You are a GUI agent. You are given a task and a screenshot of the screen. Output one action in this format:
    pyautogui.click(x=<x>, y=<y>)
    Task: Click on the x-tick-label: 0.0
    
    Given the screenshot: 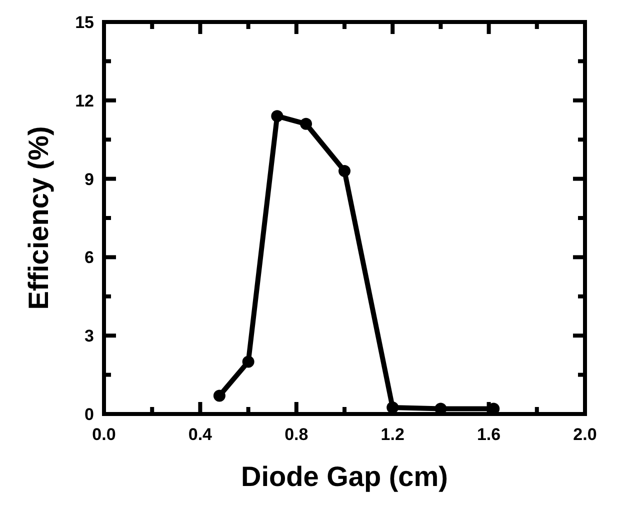 What is the action you would take?
    pyautogui.click(x=104, y=434)
    